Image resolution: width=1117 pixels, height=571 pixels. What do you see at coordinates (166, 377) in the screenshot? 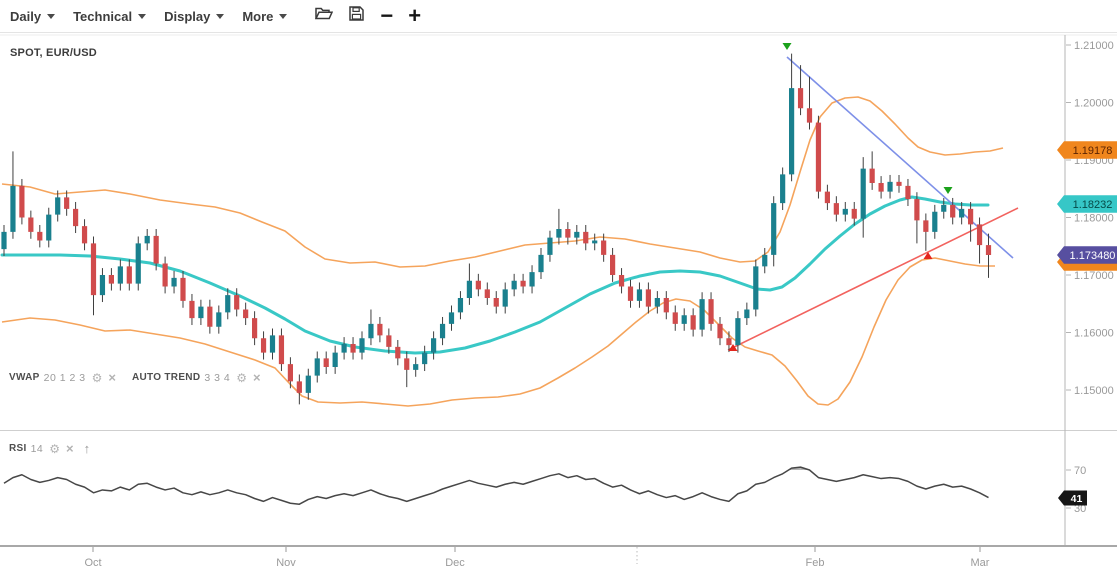
I see `autotrend-indicator-name: AUTO TREND` at bounding box center [166, 377].